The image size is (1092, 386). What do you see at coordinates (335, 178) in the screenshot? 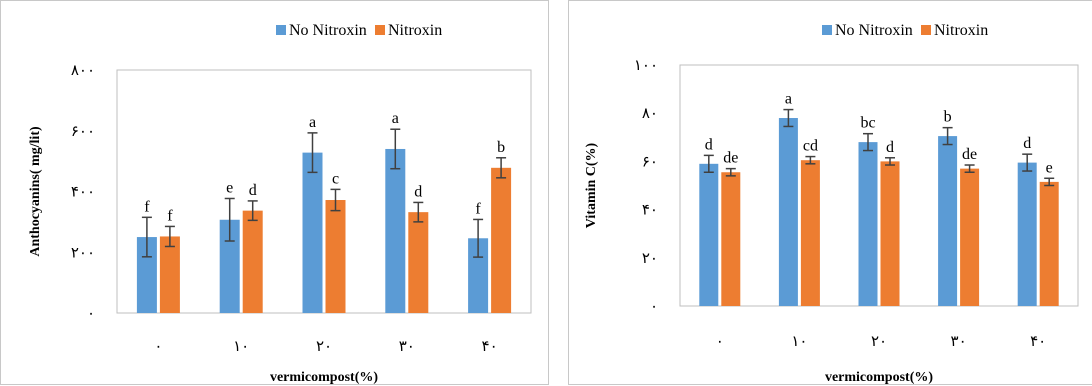
I see `significance-letter: c` at bounding box center [335, 178].